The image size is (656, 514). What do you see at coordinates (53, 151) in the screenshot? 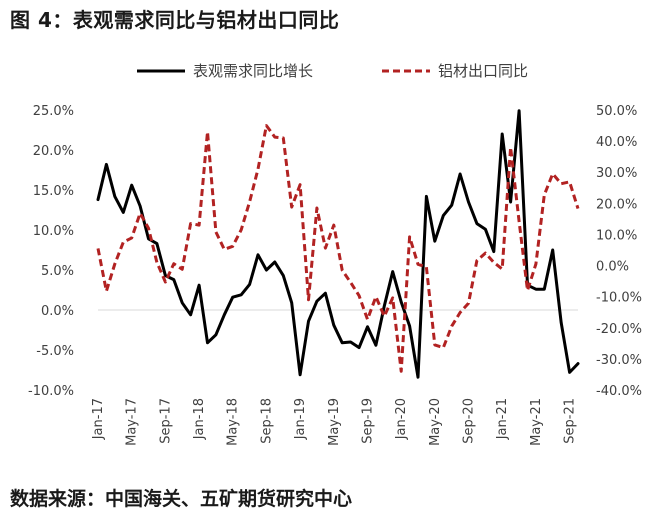
I see `y-left-tick-label: 20.0%` at bounding box center [53, 151].